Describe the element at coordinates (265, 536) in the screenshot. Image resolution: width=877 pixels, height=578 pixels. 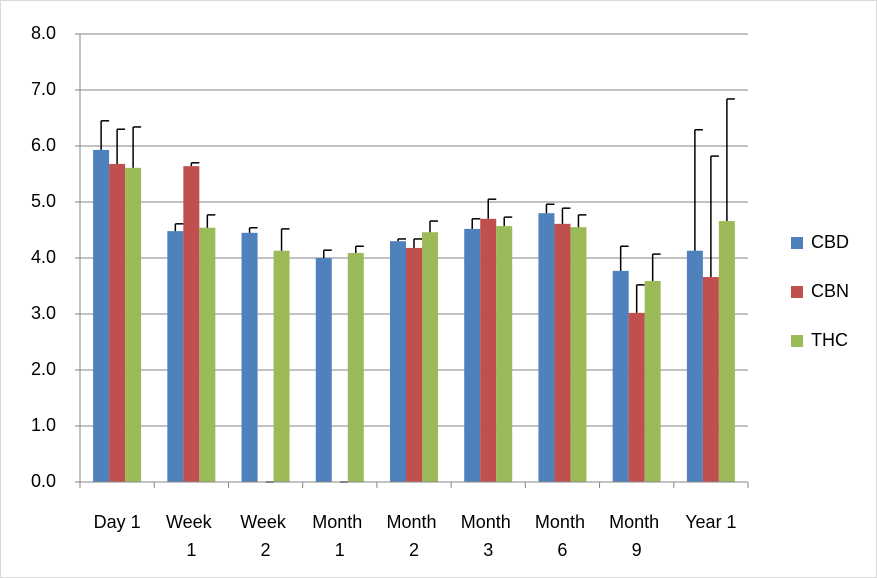
I see `x-tick-label: Week 2` at that location.